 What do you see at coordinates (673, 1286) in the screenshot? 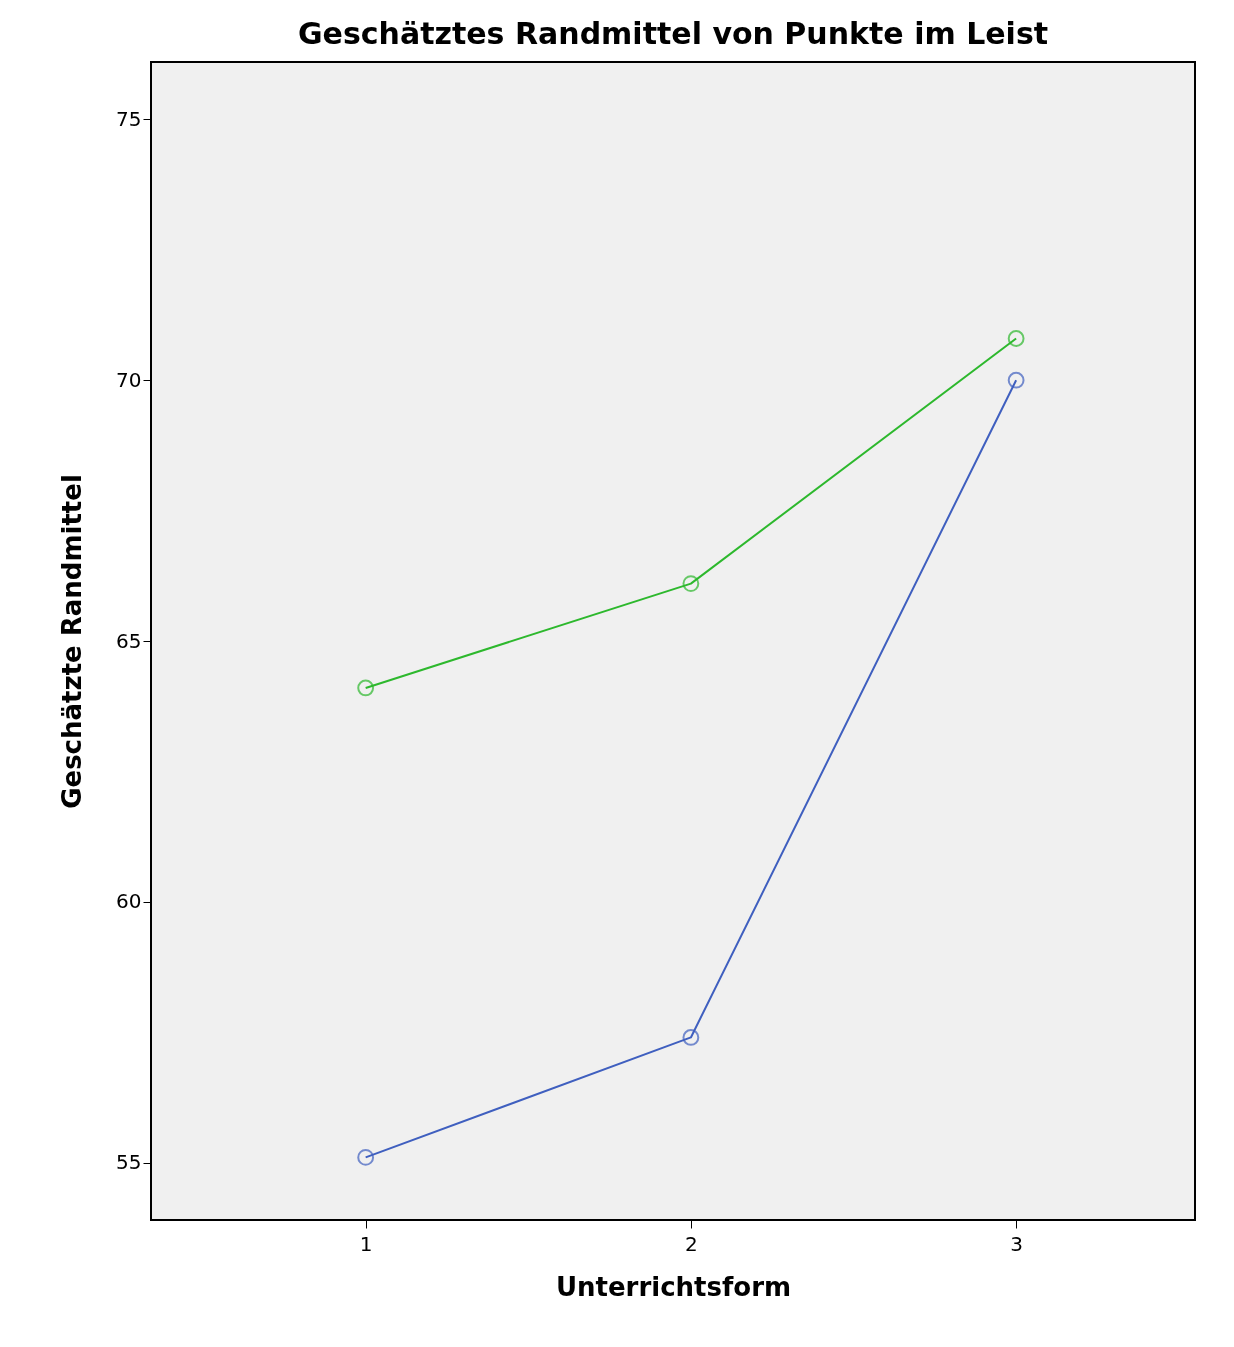
I see `x-axis-title: Unterrichtsform` at bounding box center [673, 1286].